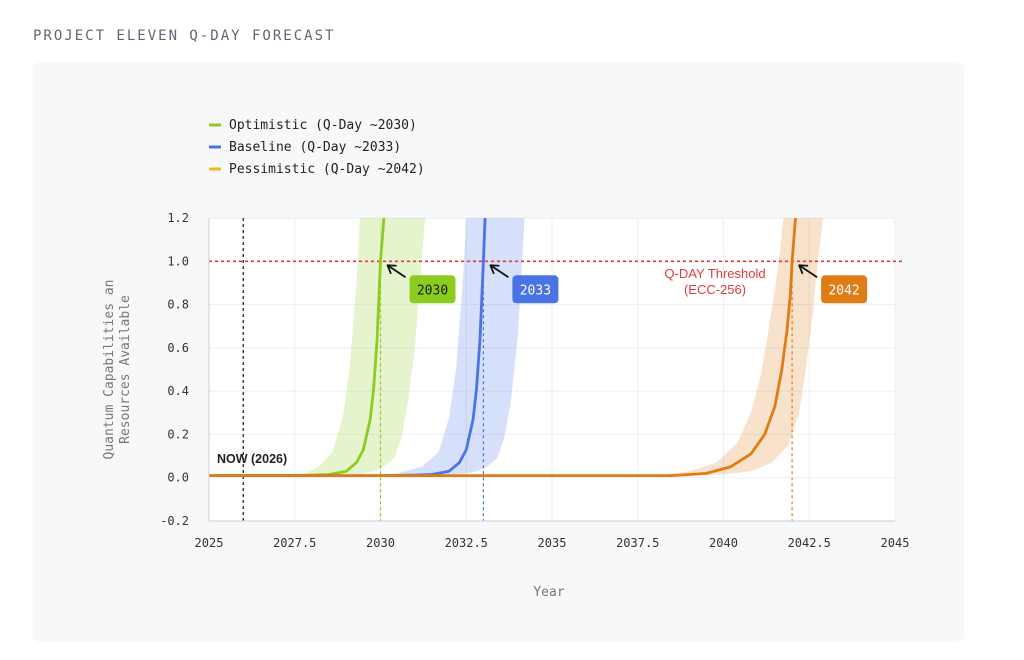 This screenshot has height=660, width=1024. What do you see at coordinates (209, 543) in the screenshot?
I see `x-tick-label: 2025` at bounding box center [209, 543].